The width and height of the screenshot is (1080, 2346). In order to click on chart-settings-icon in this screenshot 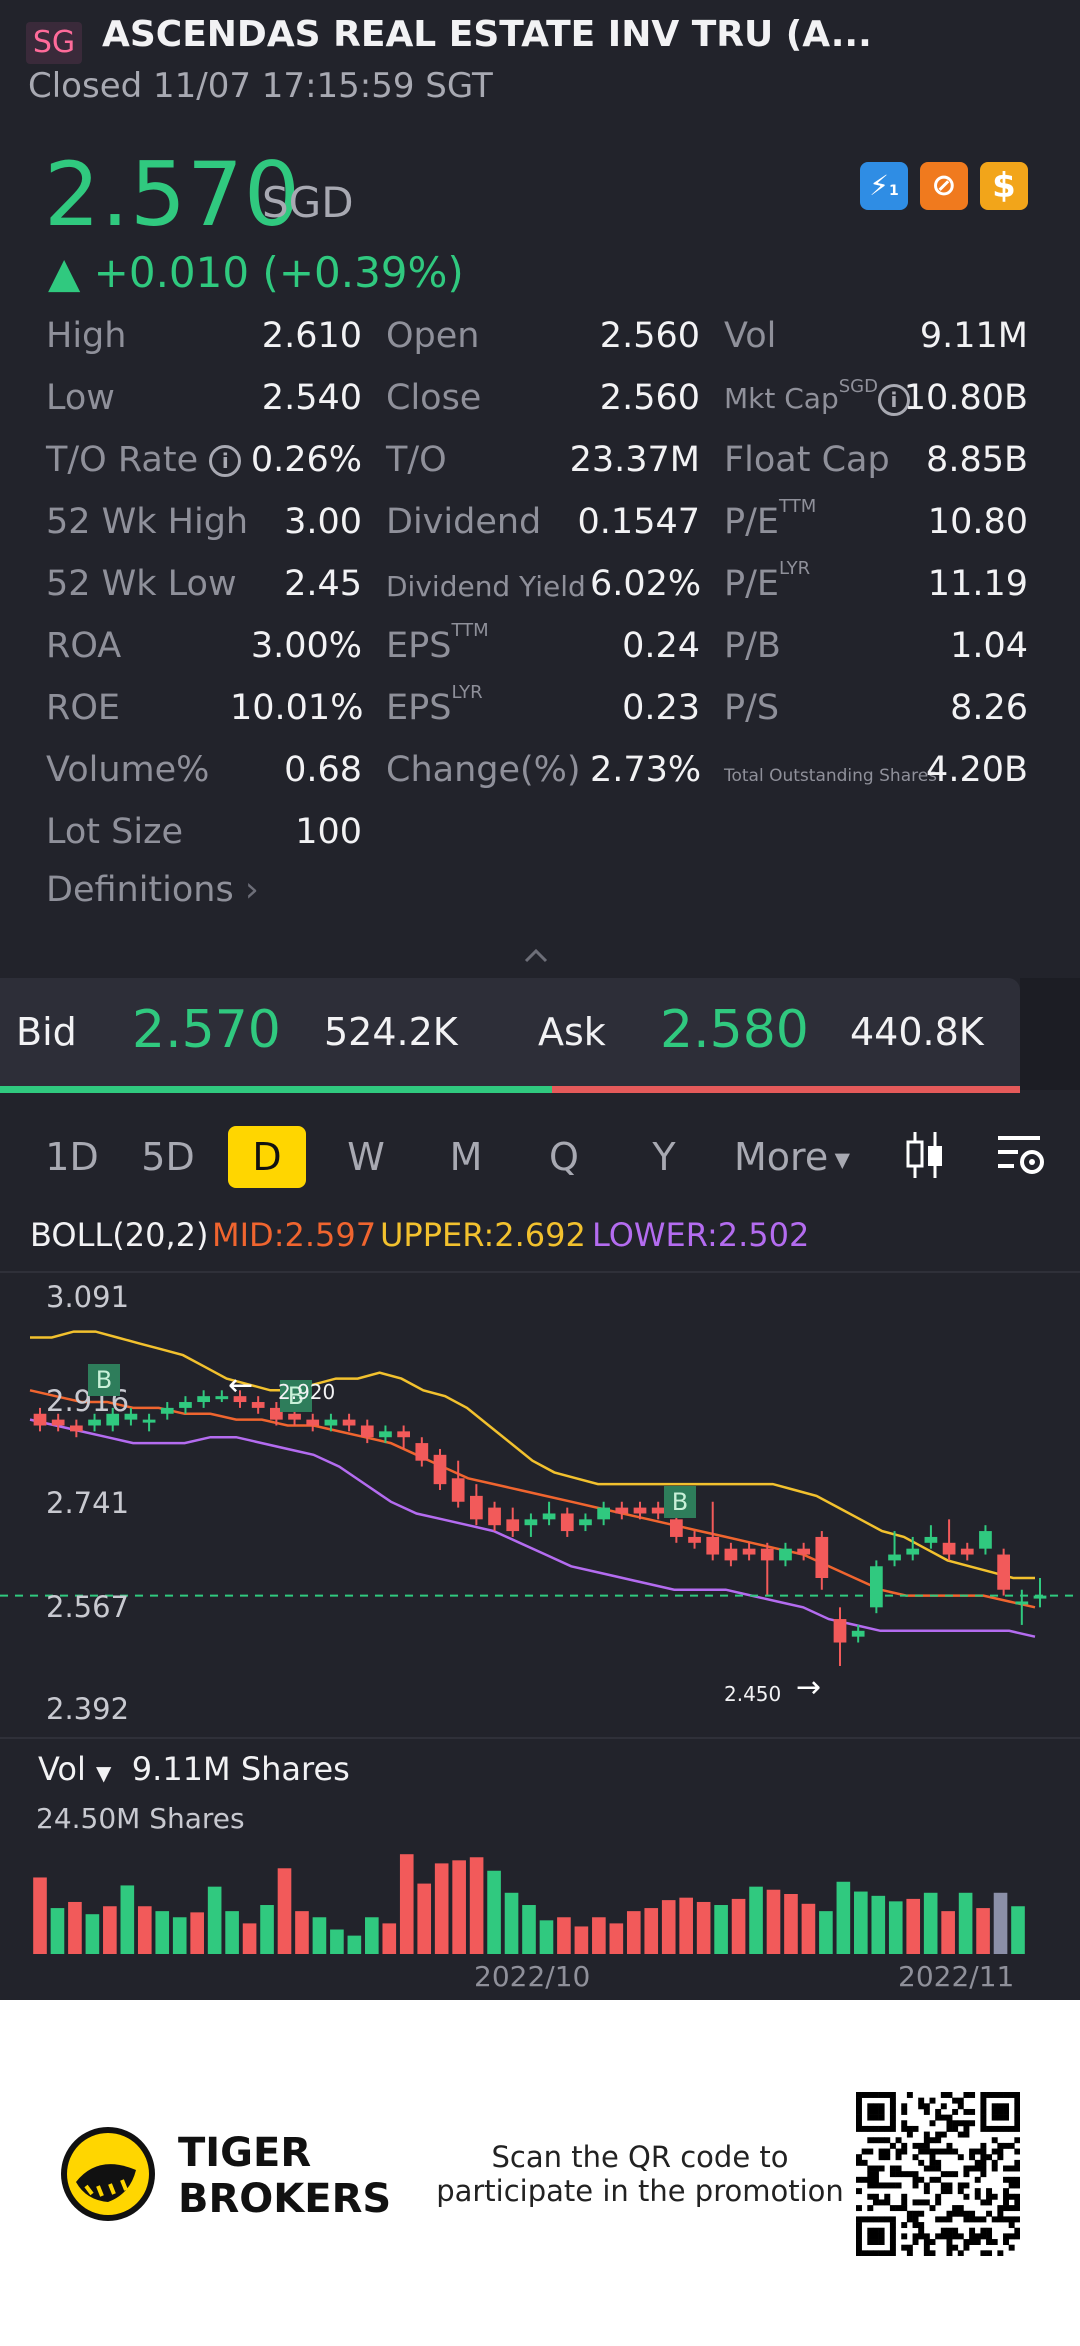, I will do `click(1022, 1155)`.